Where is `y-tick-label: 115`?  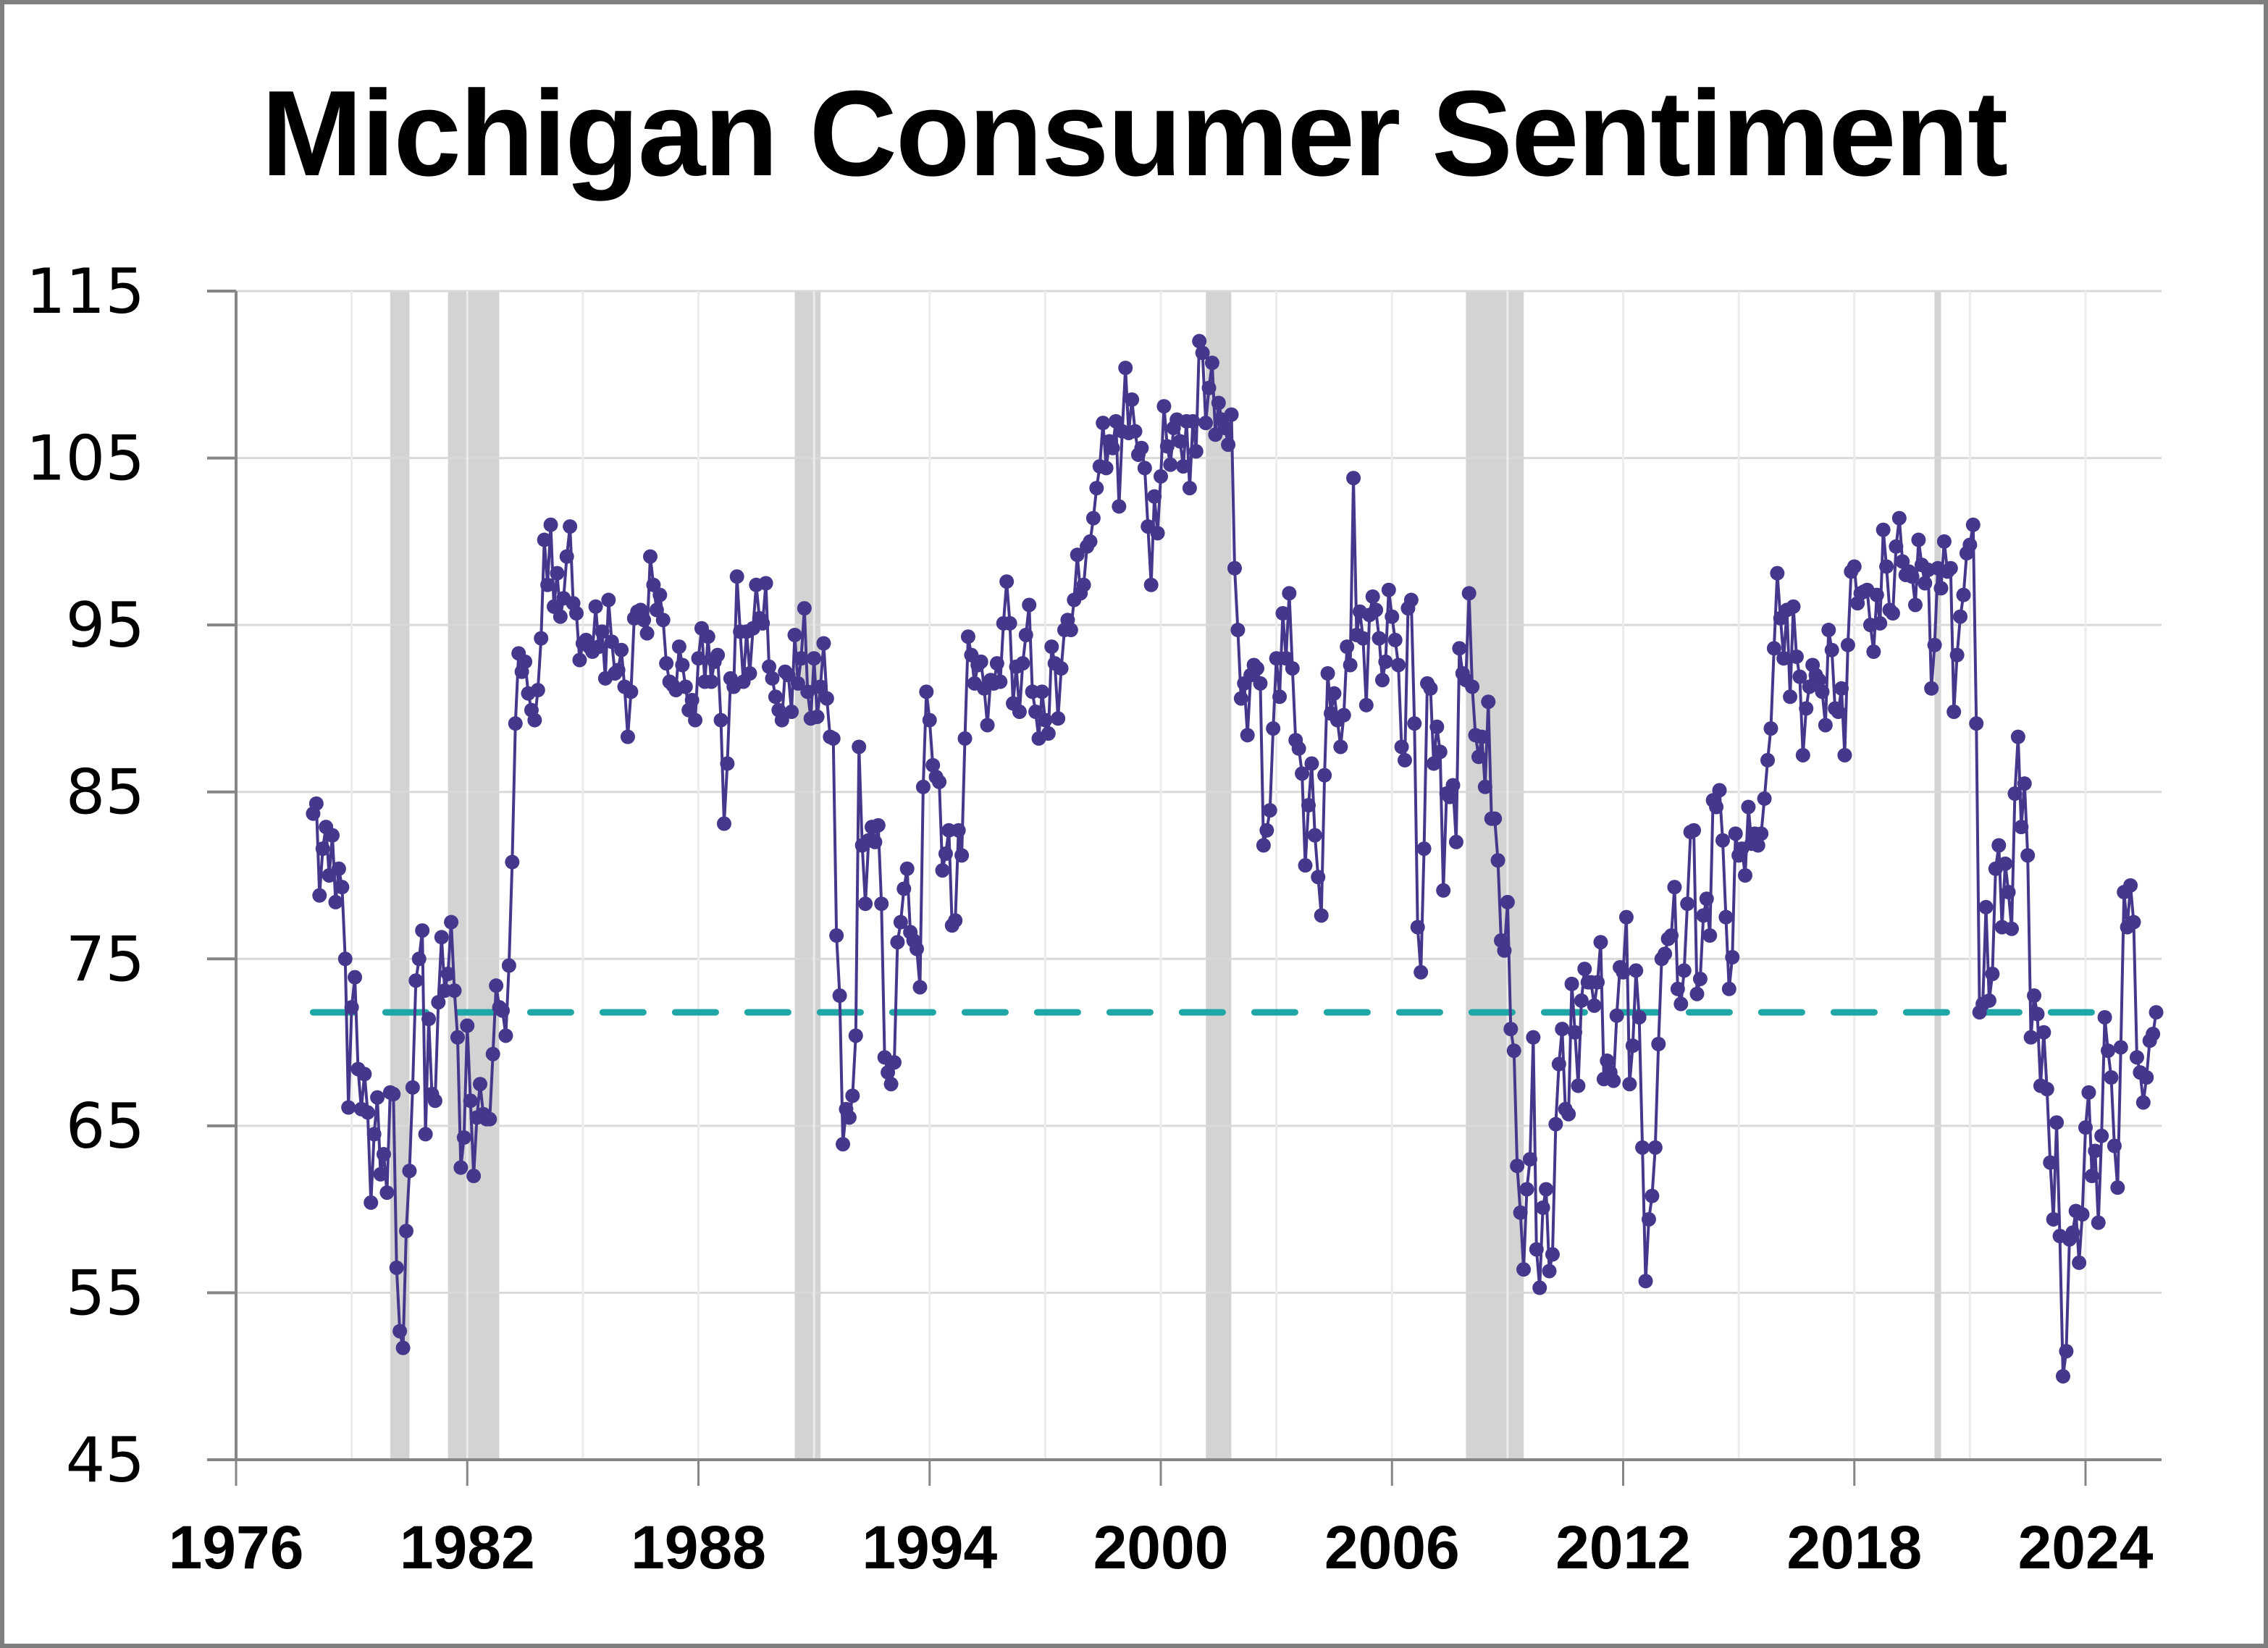 y-tick-label: 115 is located at coordinates (85, 292).